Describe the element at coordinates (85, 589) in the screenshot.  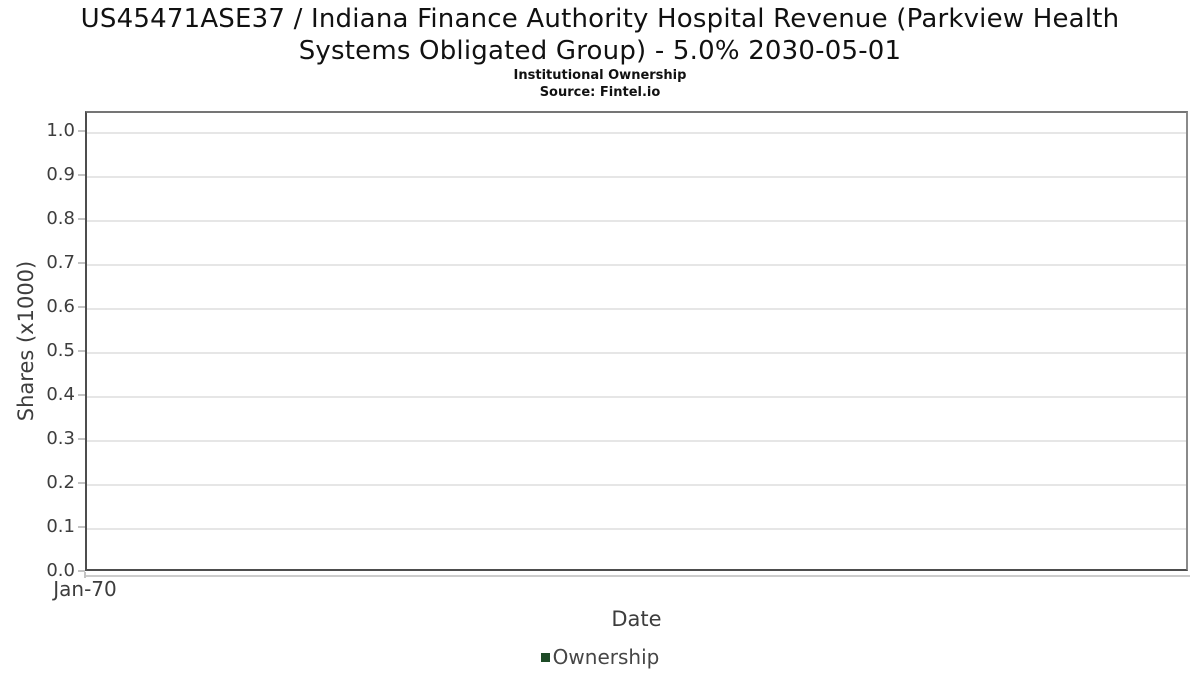
I see `x-tick-label: Jan-70` at that location.